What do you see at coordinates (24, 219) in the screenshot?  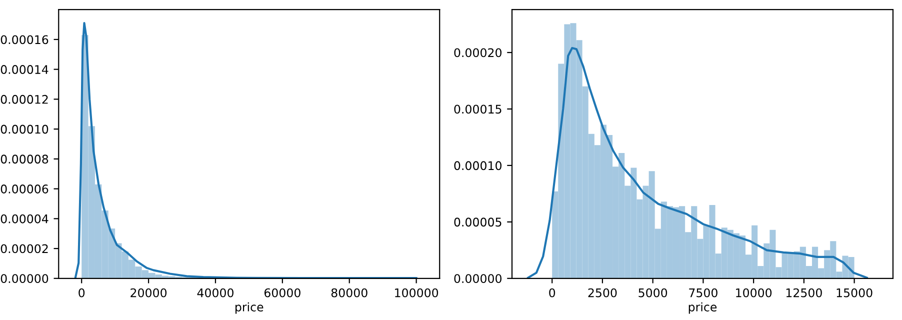 I see `y-tick-label: 0.00004` at bounding box center [24, 219].